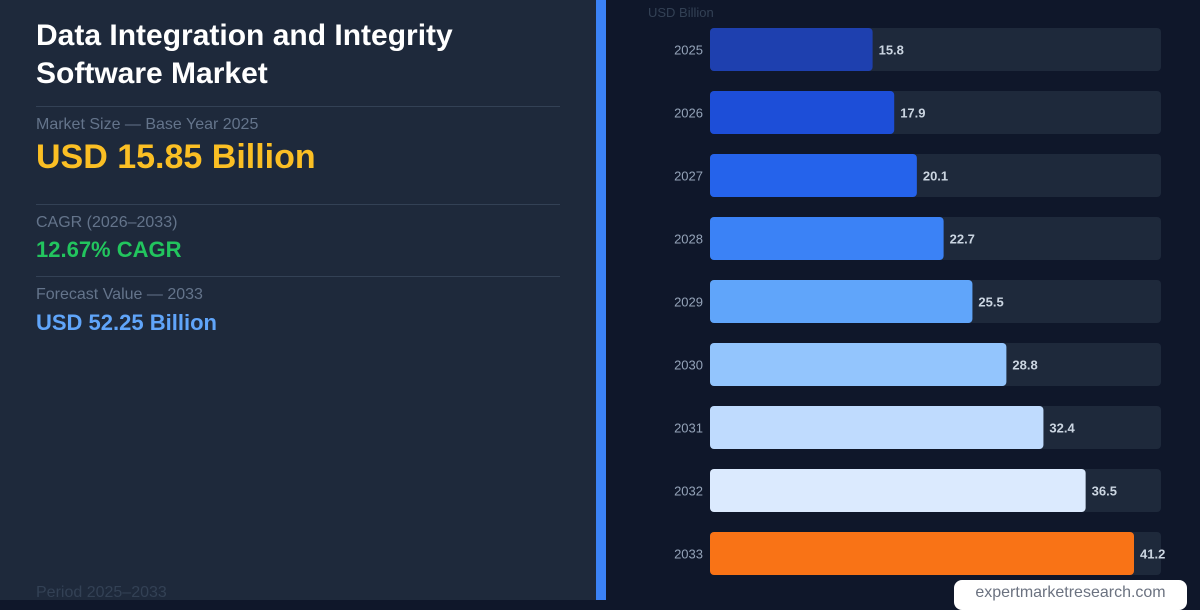 The image size is (1200, 610). Describe the element at coordinates (1152, 554) in the screenshot. I see `value-label-2033: 41.2` at that location.